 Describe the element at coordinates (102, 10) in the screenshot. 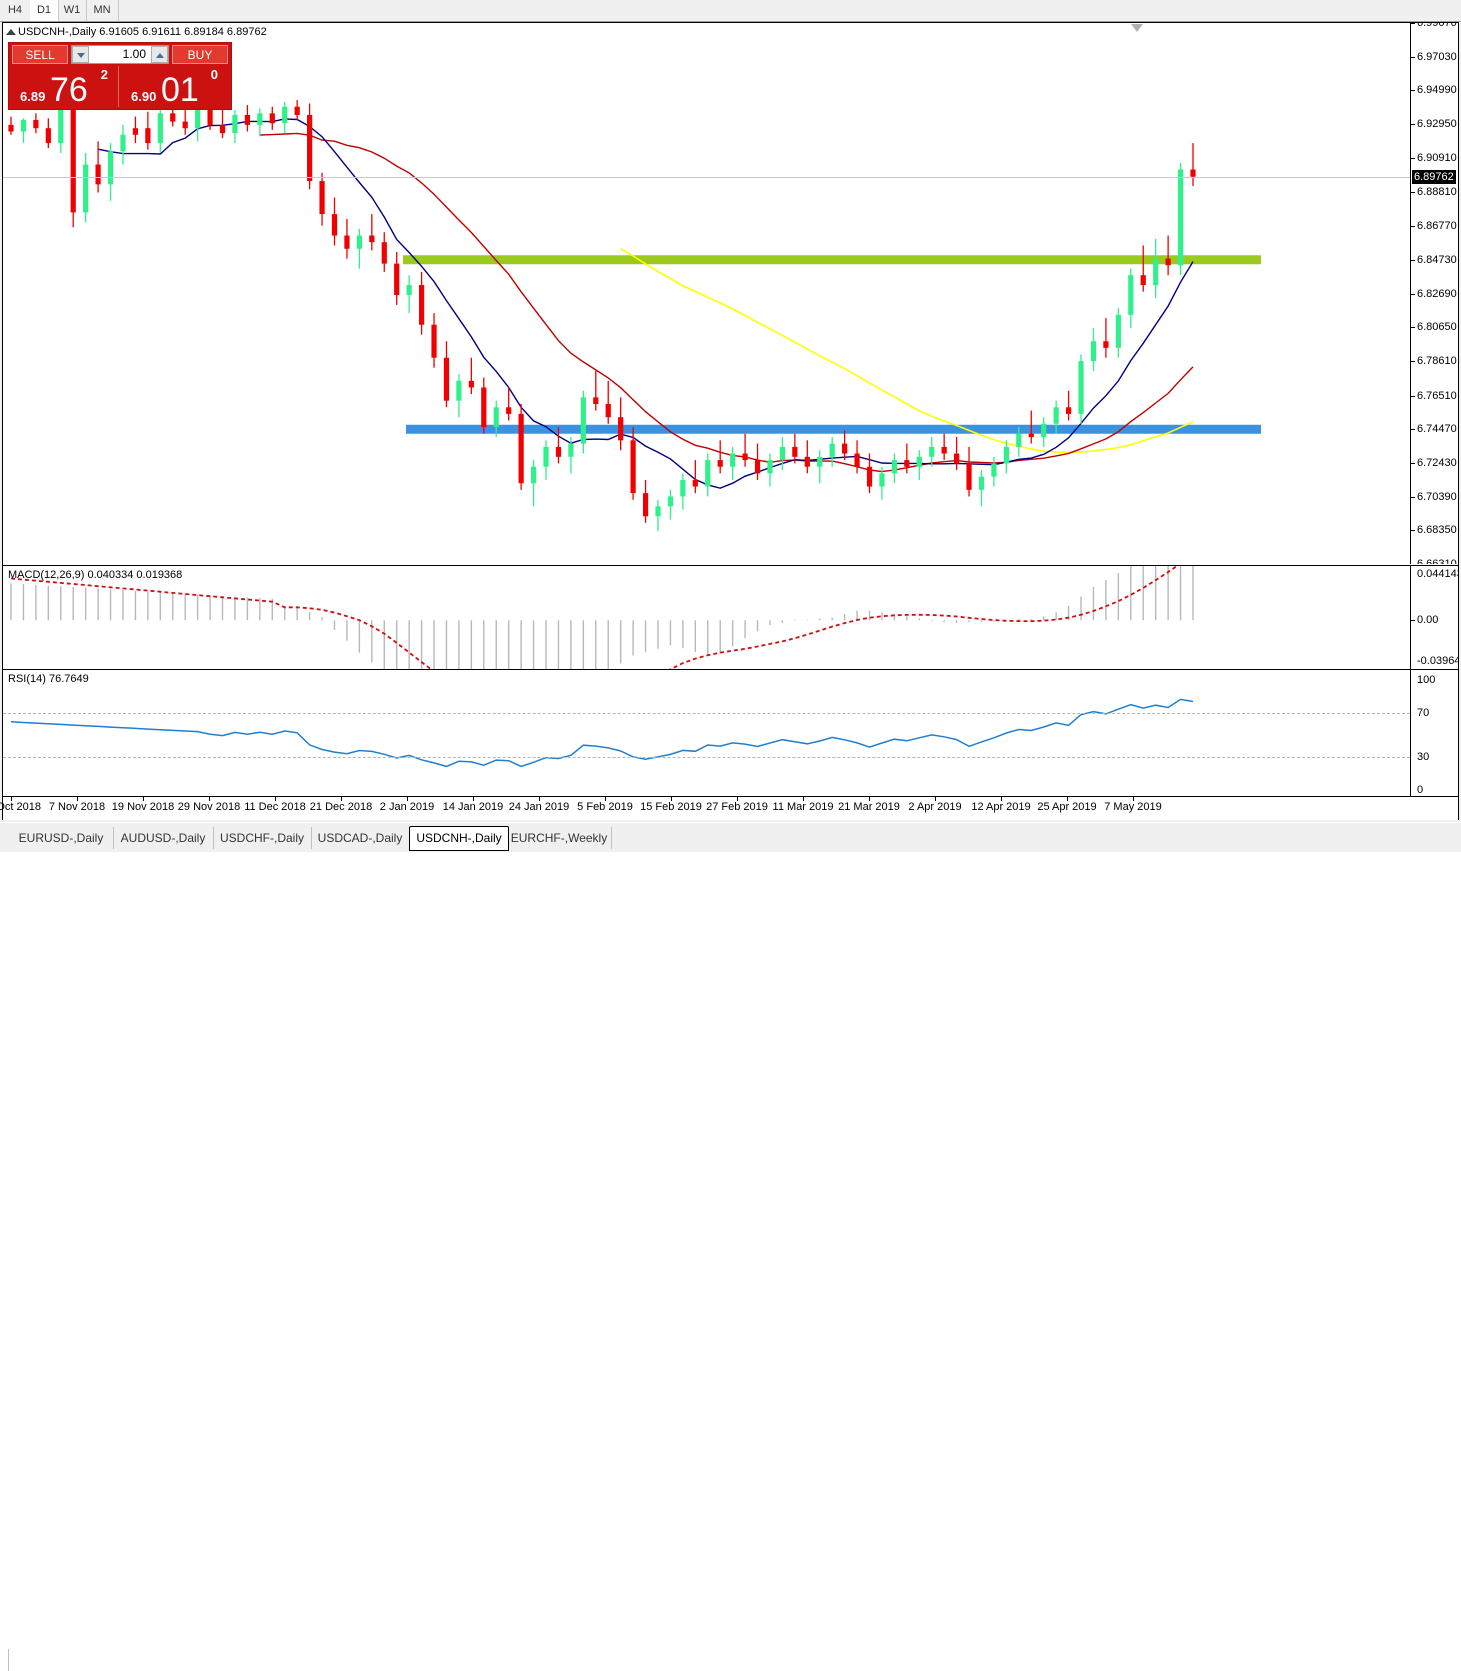

I see `timeframe-mn: MN` at that location.